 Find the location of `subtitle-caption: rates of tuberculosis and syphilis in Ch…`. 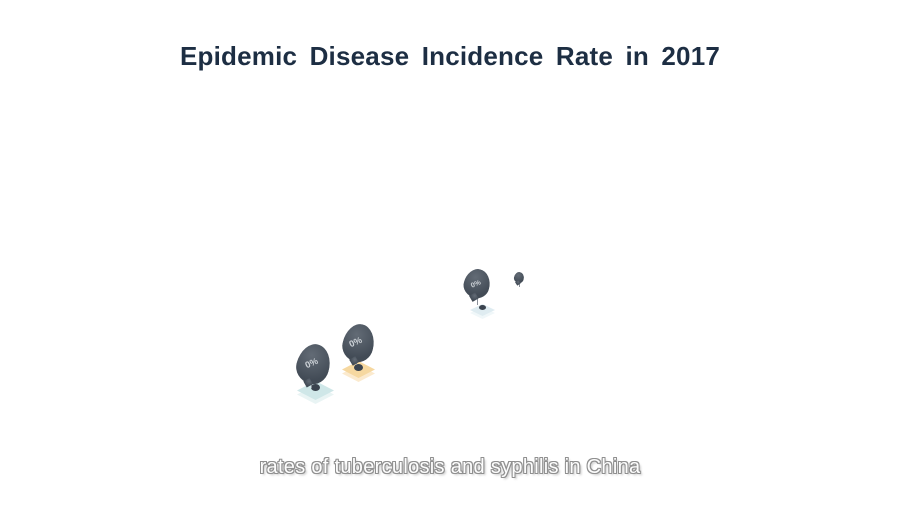

subtitle-caption: rates of tuberculosis and syphilis in Ch… is located at coordinates (450, 467).